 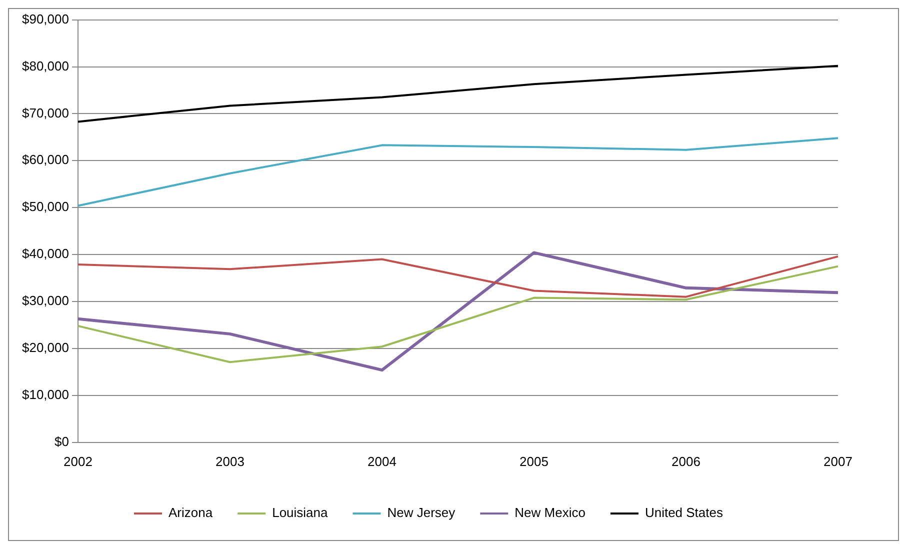 What do you see at coordinates (230, 461) in the screenshot?
I see `x-tick-label: 2003` at bounding box center [230, 461].